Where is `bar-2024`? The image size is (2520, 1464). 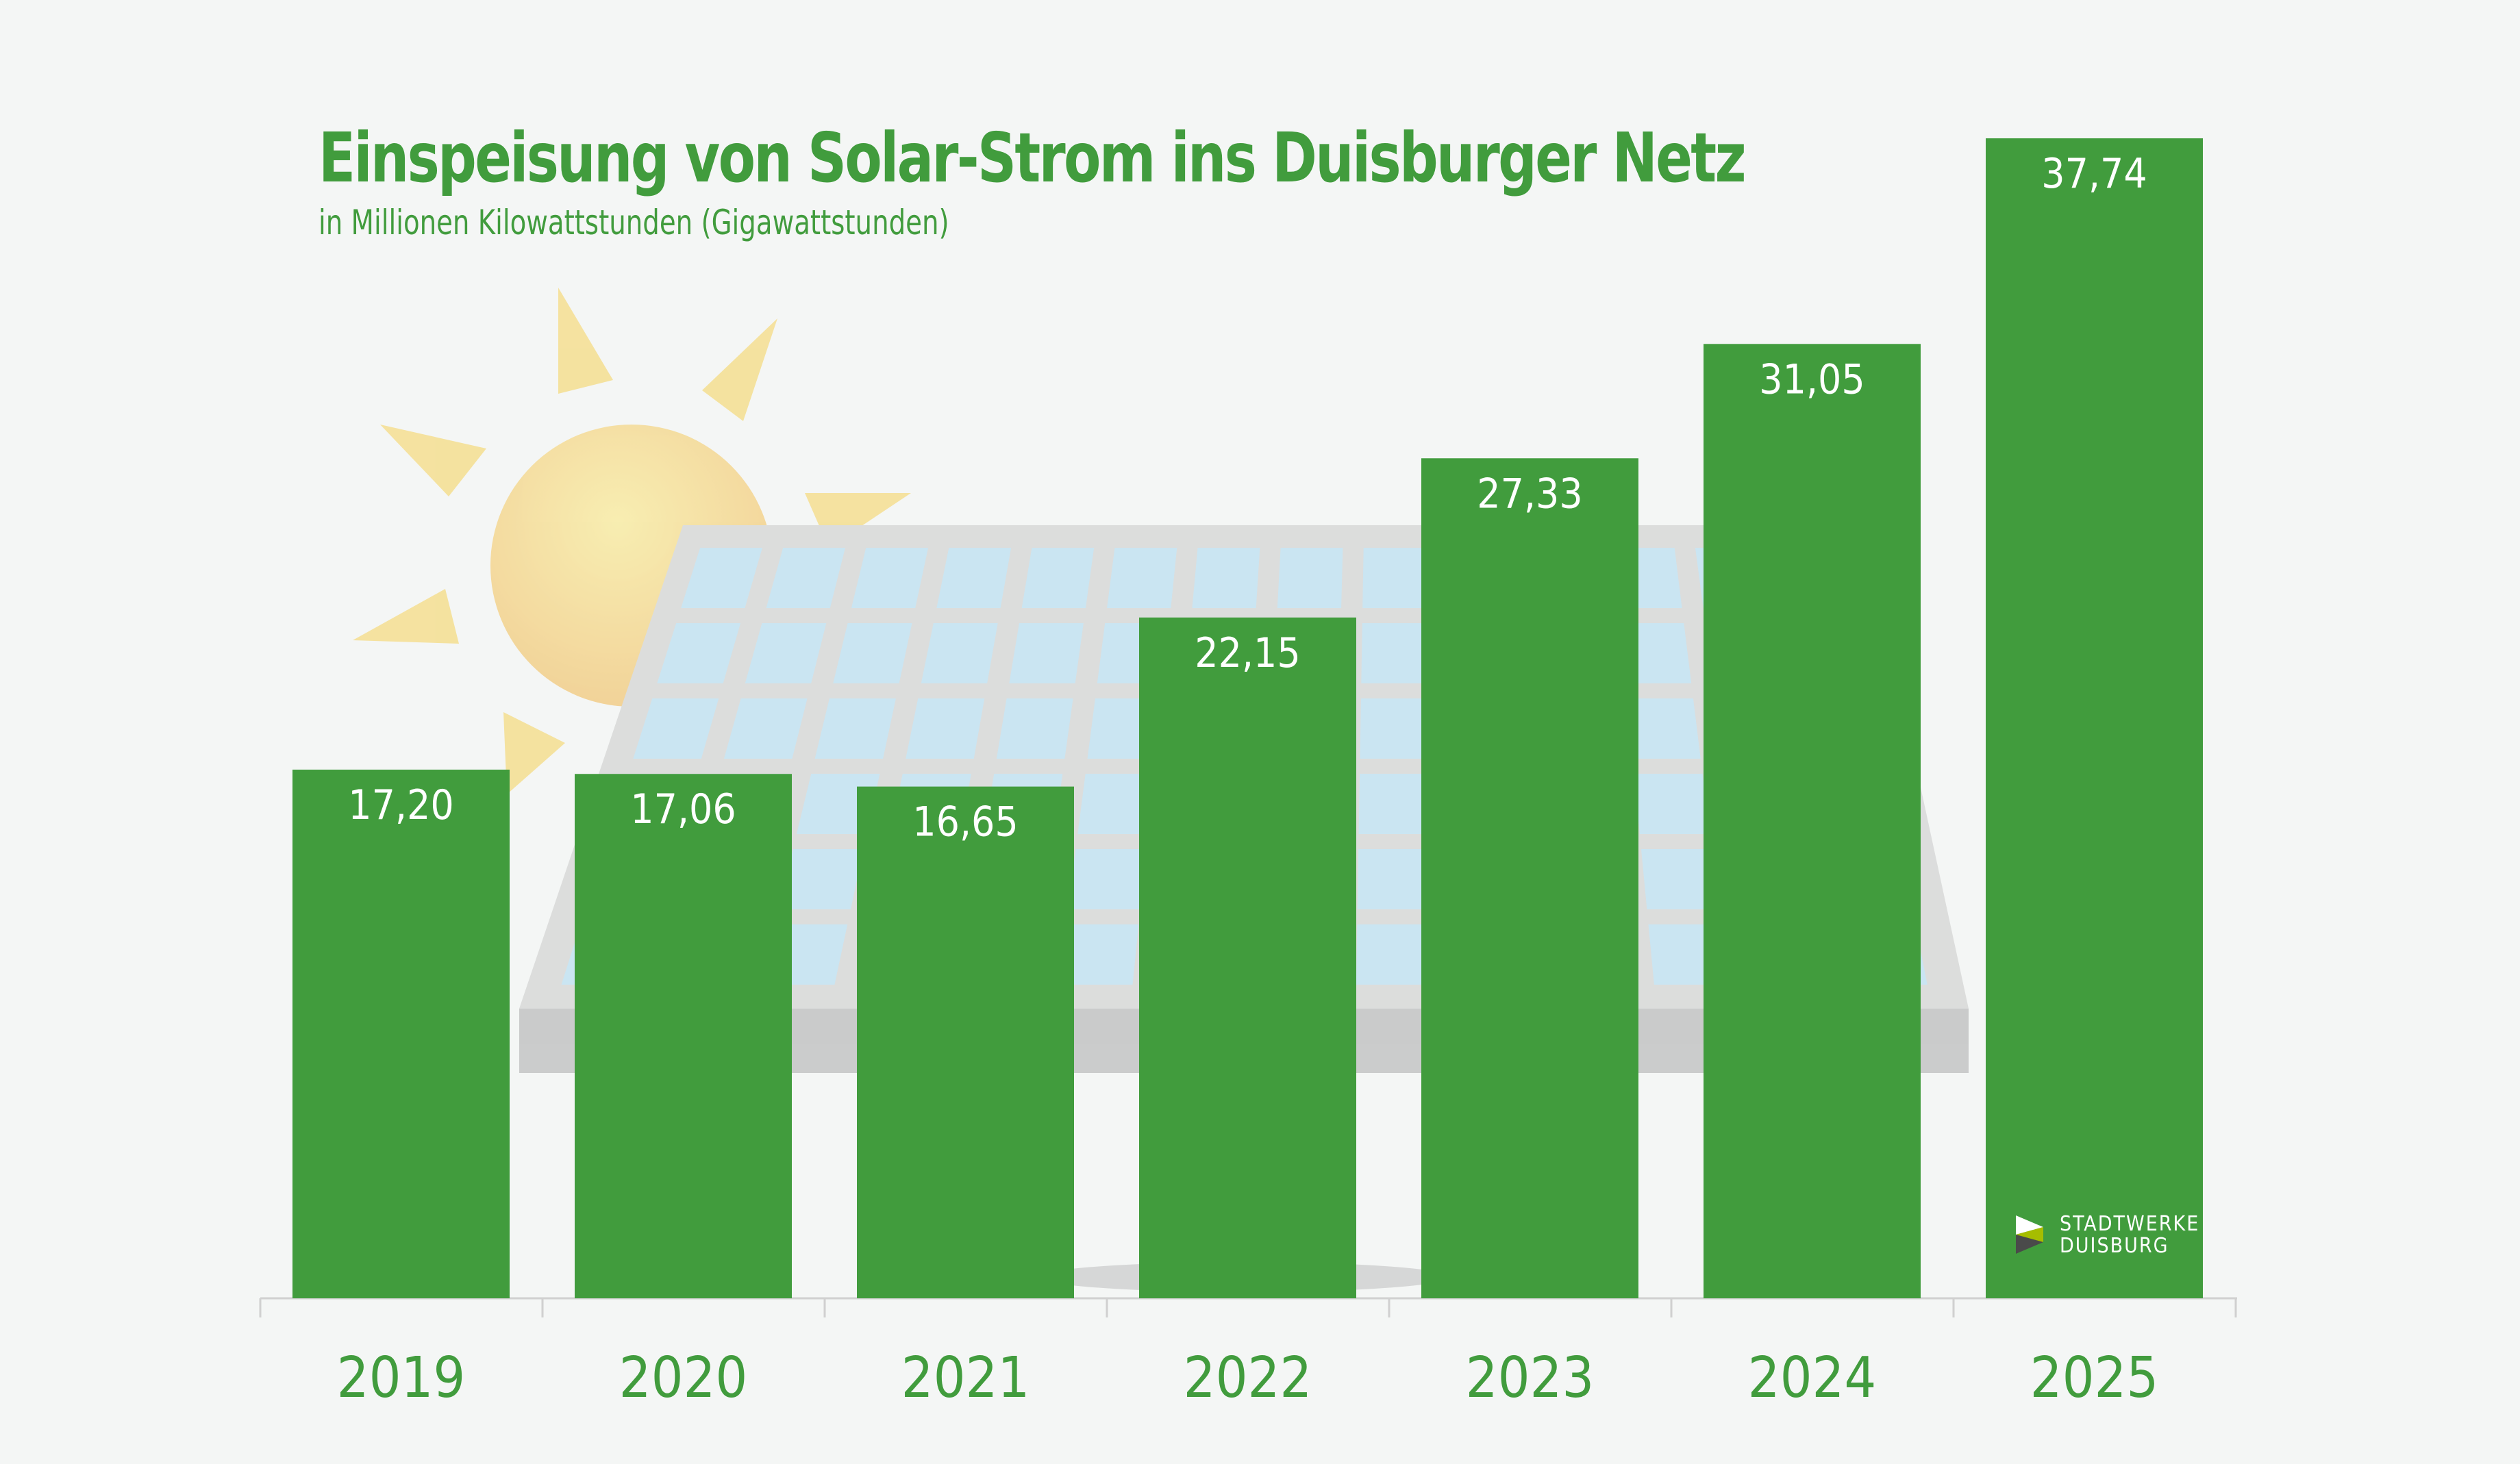
bar-2024 is located at coordinates (1812, 821).